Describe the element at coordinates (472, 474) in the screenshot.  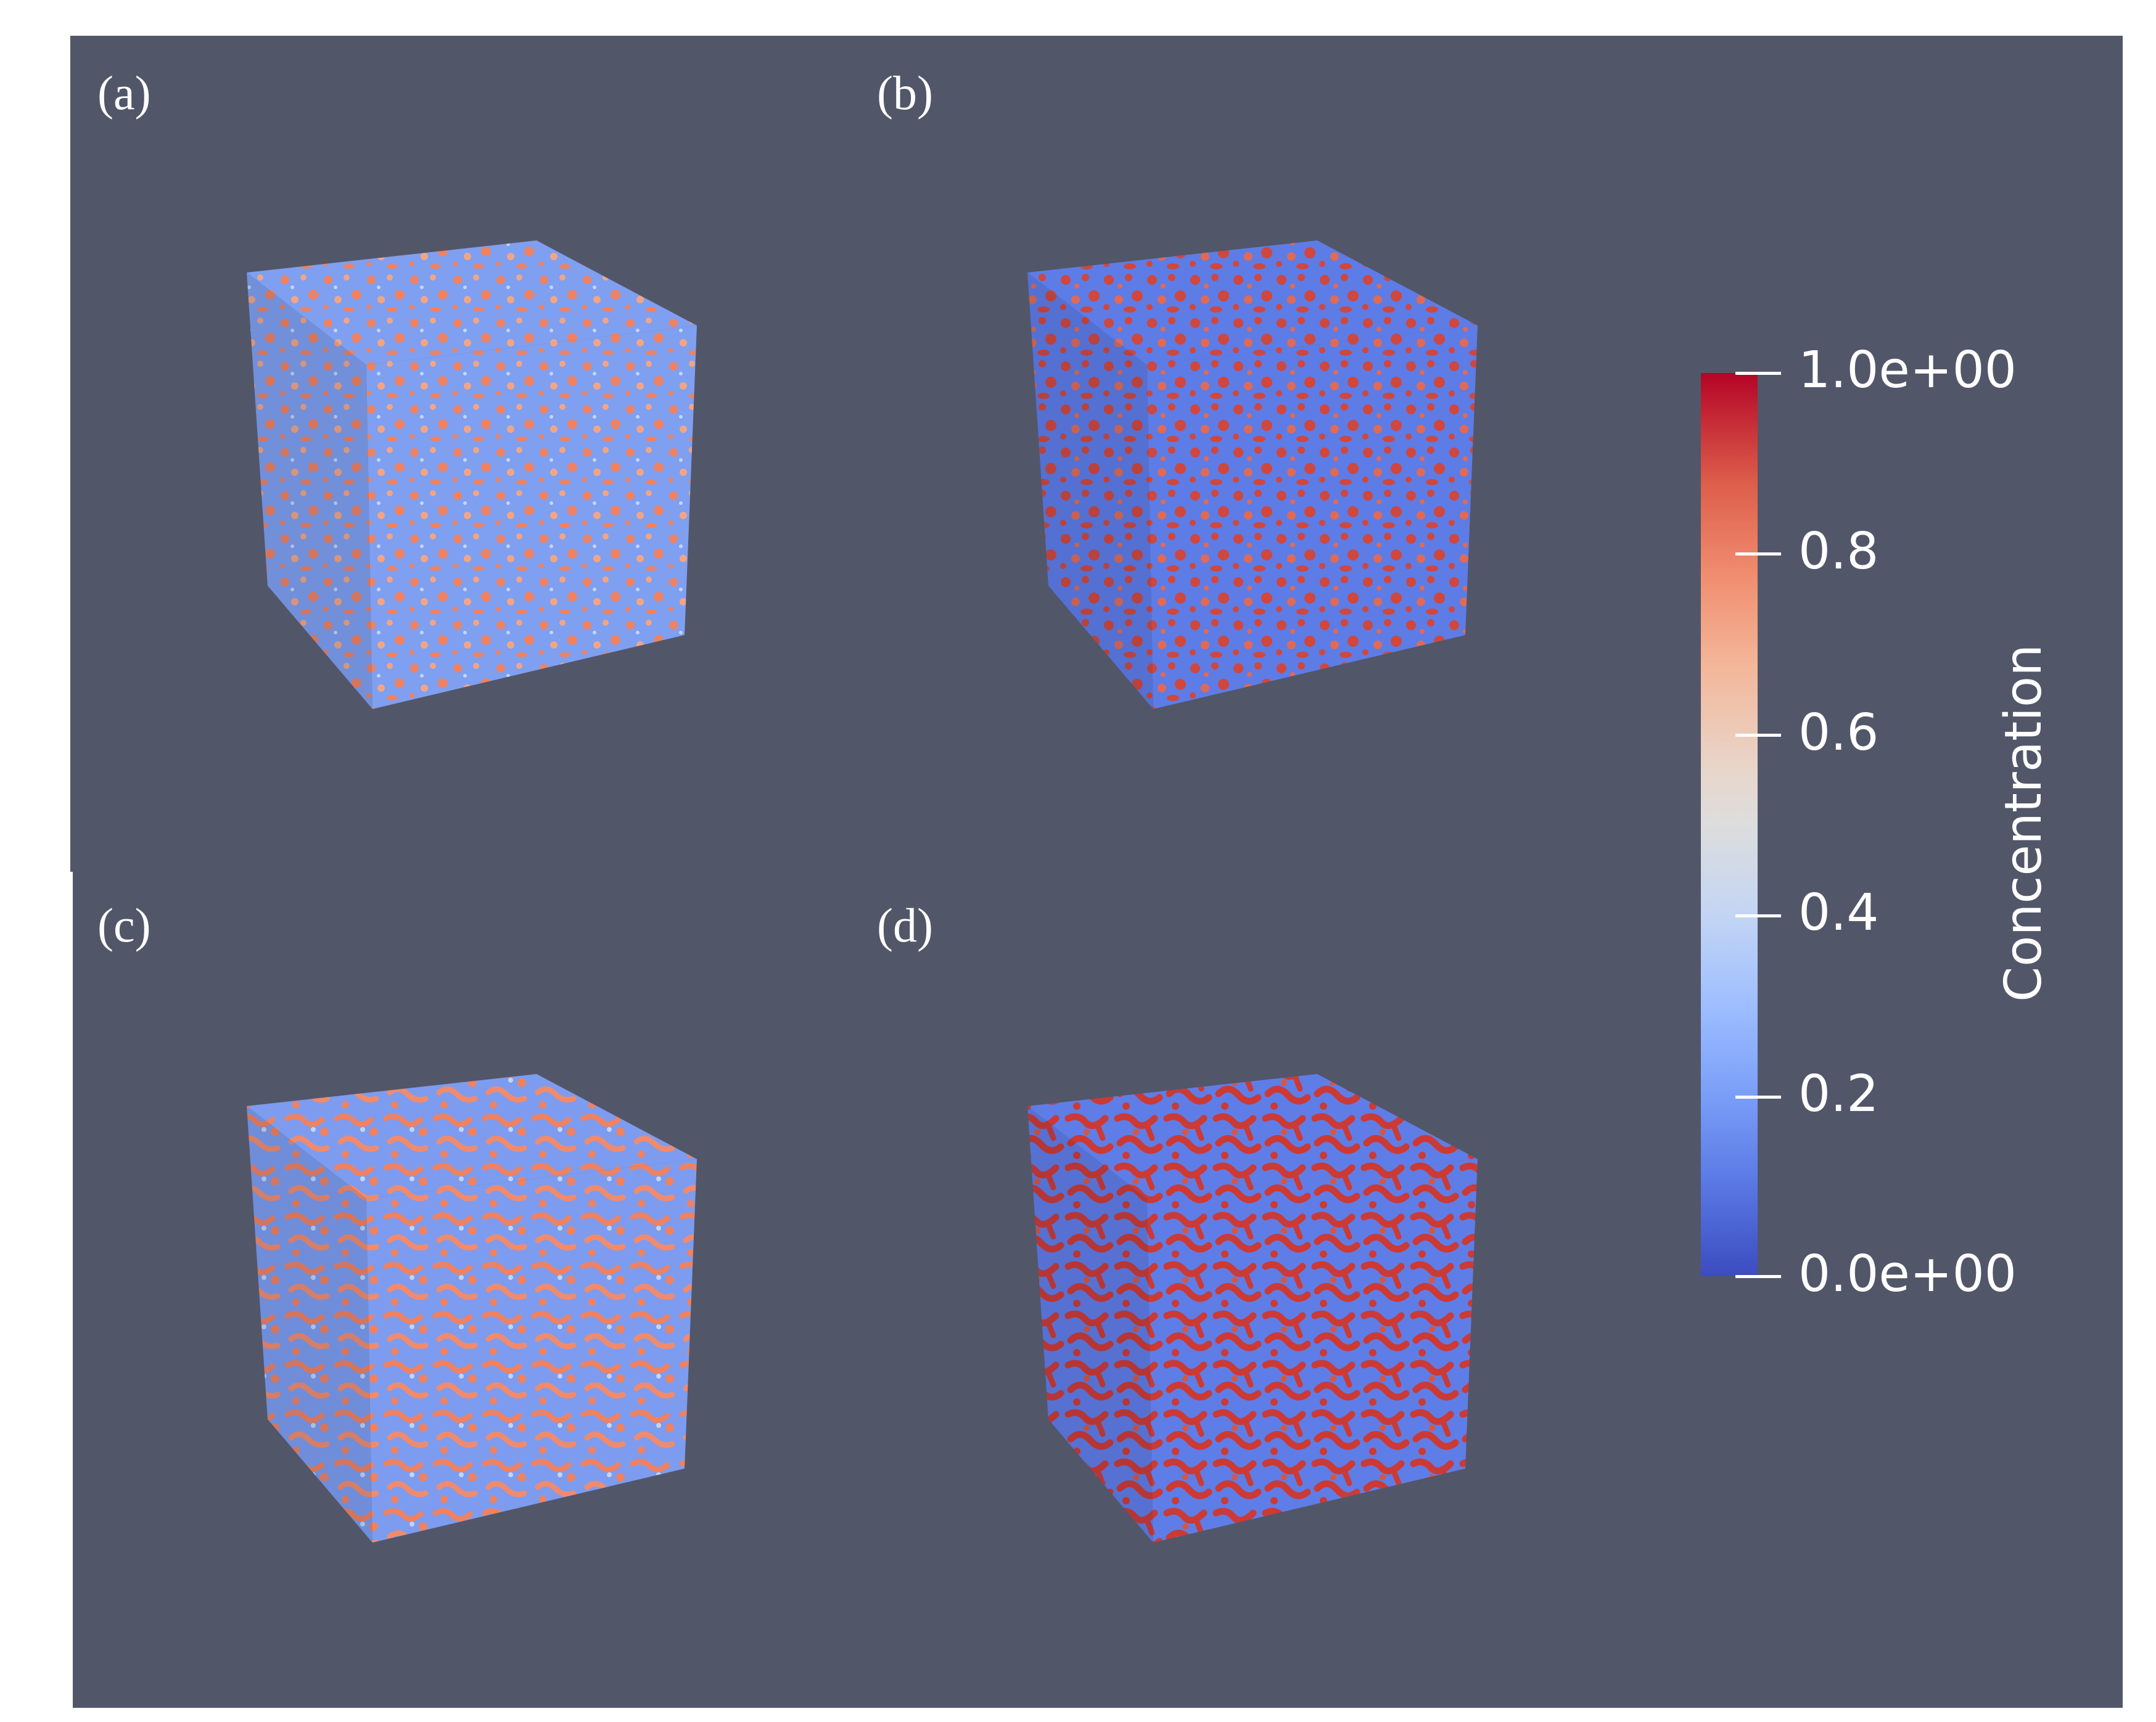
I see `cube-a` at that location.